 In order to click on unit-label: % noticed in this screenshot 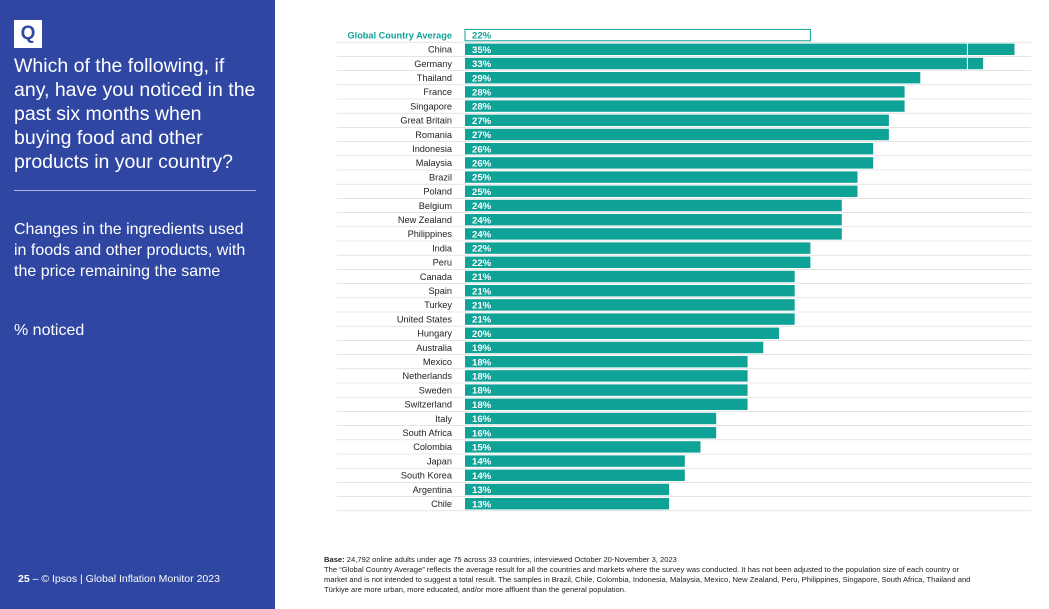, I will do `click(49, 330)`.